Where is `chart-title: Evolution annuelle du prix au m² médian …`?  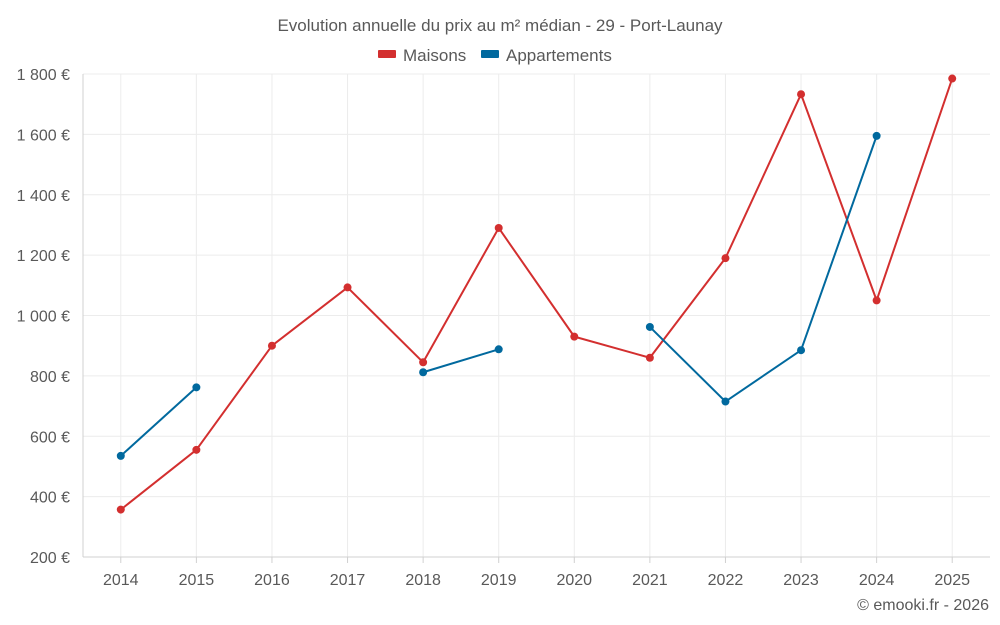
chart-title: Evolution annuelle du prix au m² médian … is located at coordinates (500, 25).